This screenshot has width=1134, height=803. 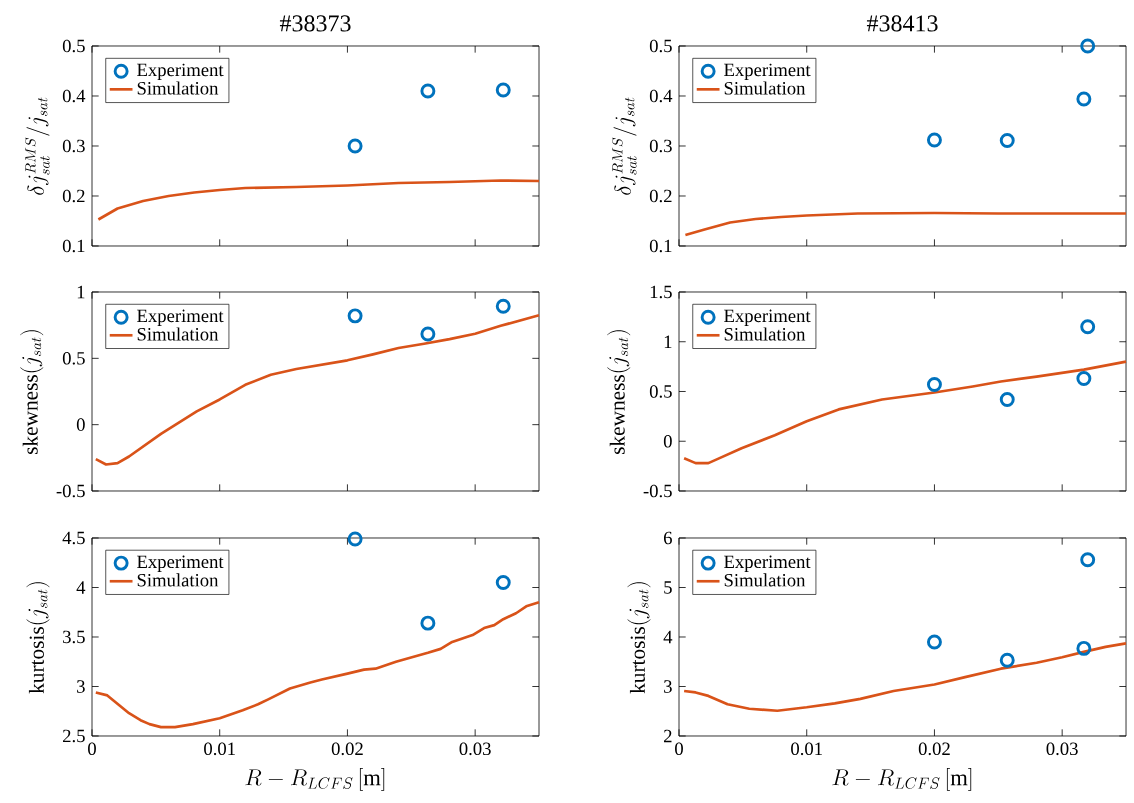 I want to click on y-tick-label: 2, so click(x=668, y=736).